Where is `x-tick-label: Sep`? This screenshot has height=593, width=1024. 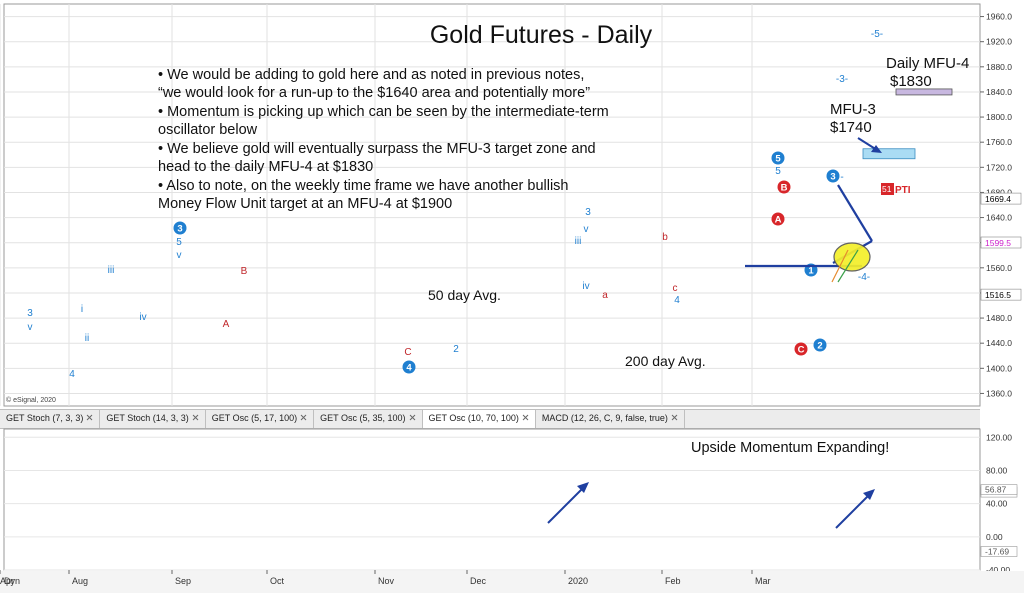 x-tick-label: Sep is located at coordinates (183, 581).